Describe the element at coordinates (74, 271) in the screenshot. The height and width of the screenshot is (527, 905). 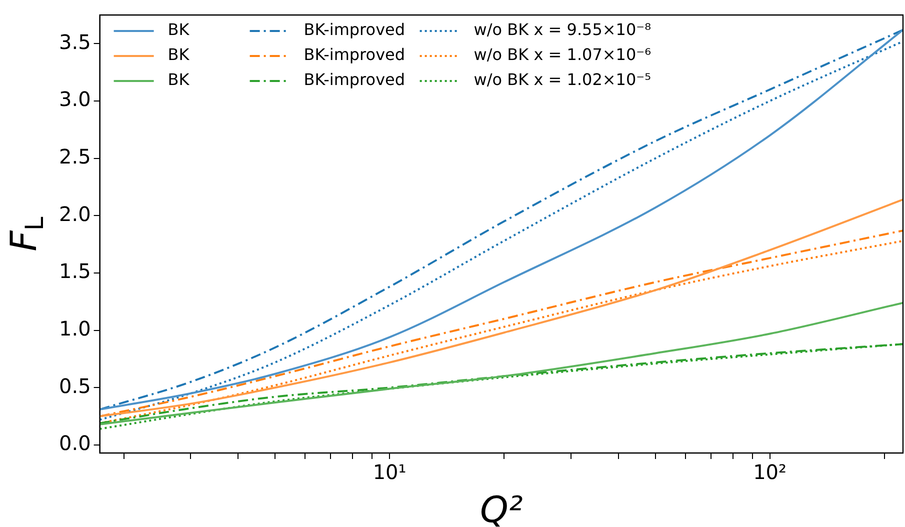
I see `y-tick-label: 1.5` at that location.